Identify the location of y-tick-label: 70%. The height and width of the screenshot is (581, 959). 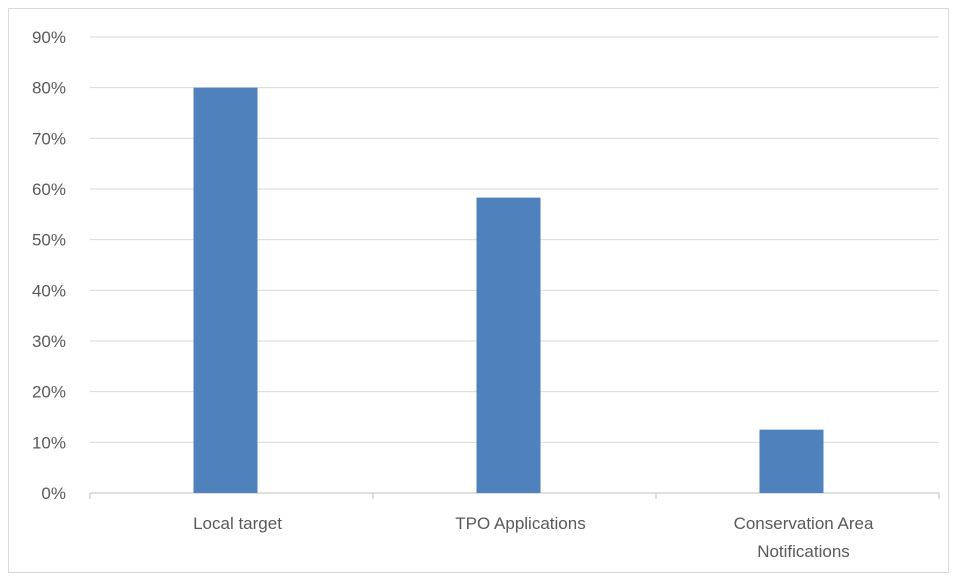
(49, 138).